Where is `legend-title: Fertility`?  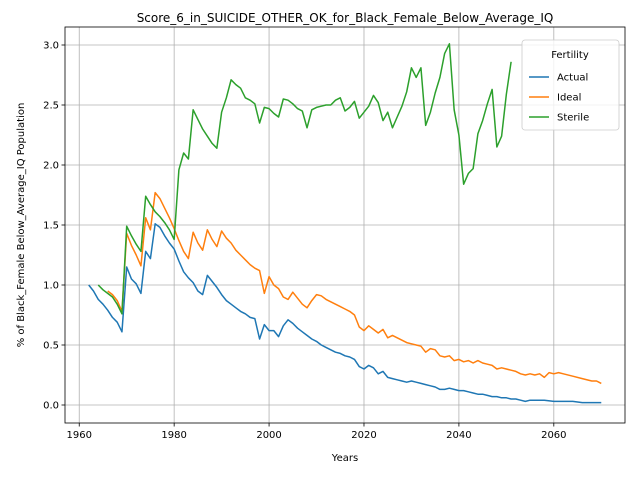
legend-title: Fertility is located at coordinates (570, 55).